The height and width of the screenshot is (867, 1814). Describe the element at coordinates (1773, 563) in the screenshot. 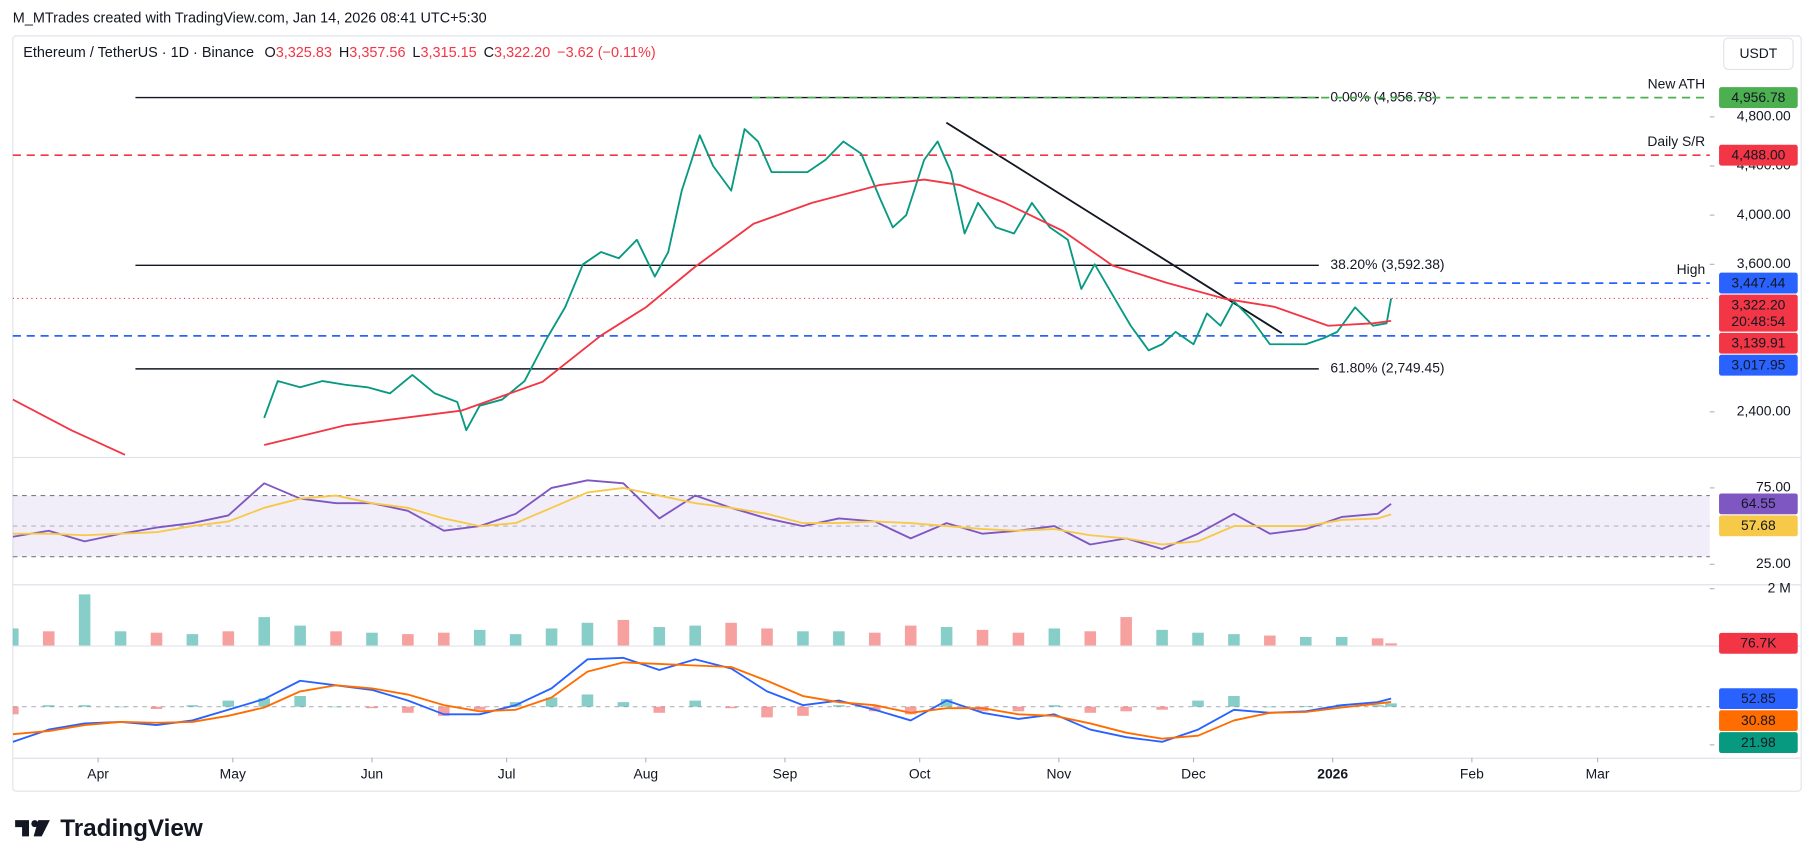

I see `y-tick-label: 25.00` at that location.